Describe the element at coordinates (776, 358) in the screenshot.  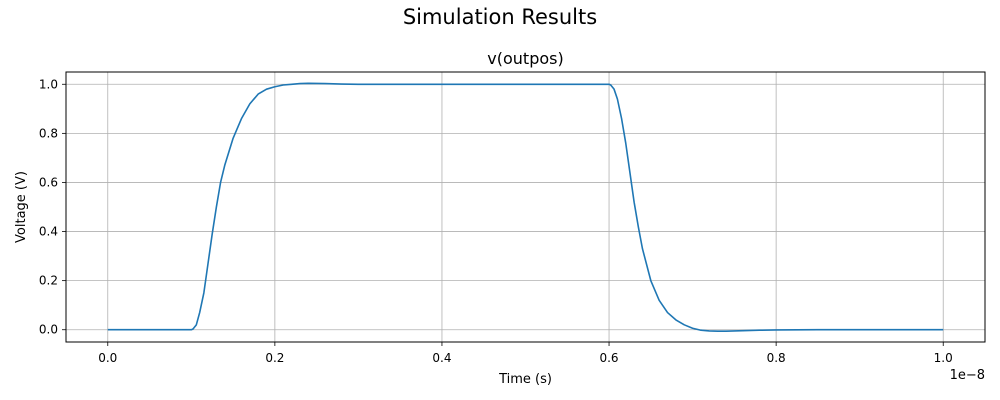
I see `x-tick-label: 0.8` at that location.